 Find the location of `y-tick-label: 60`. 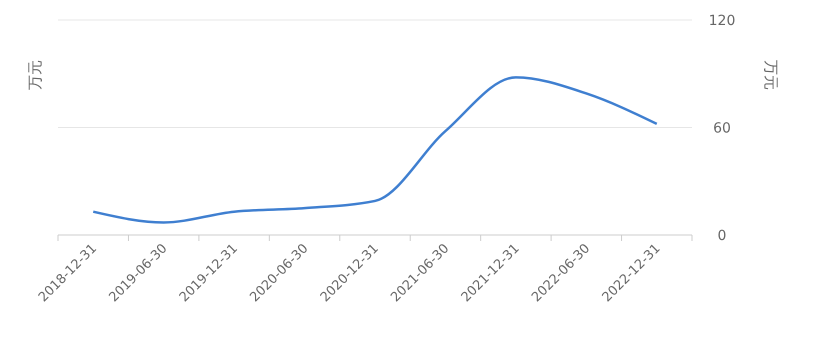

y-tick-label: 60 is located at coordinates (722, 128).